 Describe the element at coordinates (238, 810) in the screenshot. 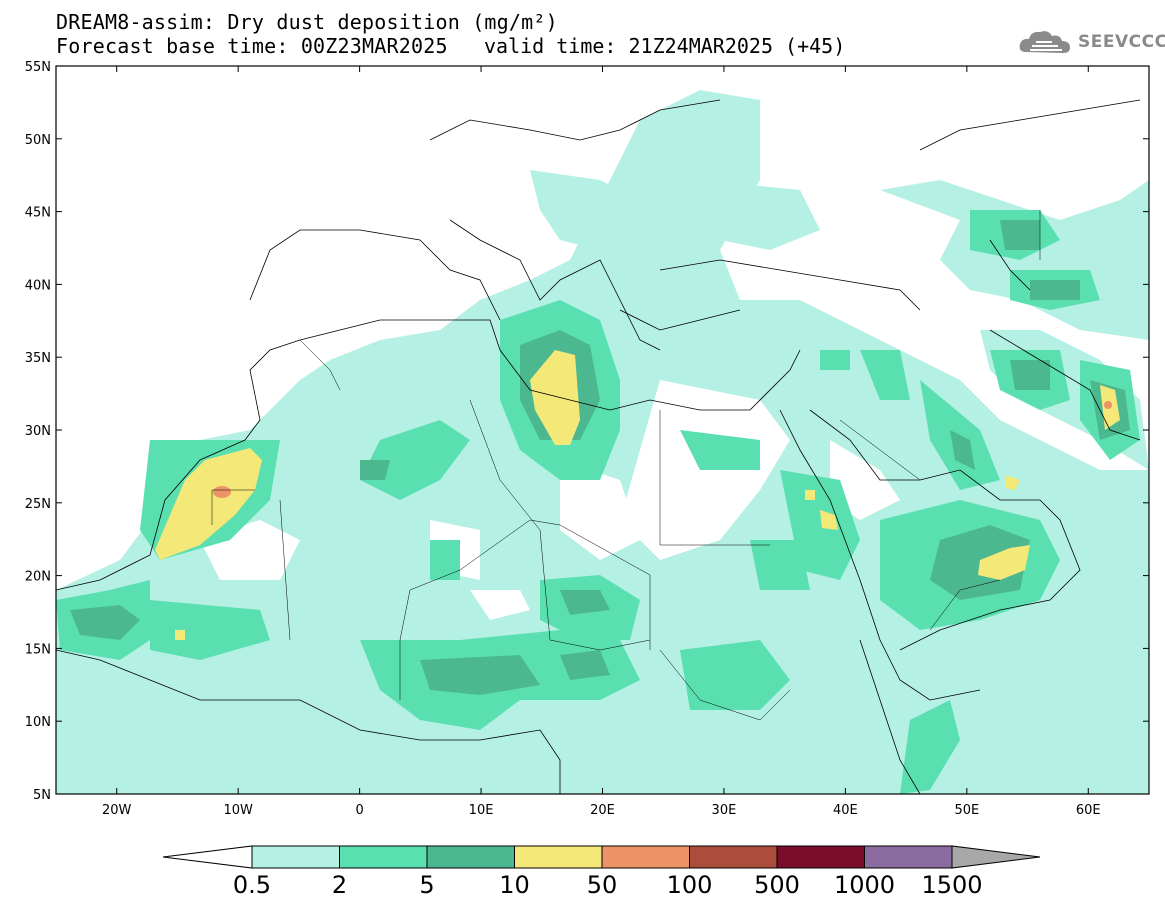

I see `lon-label: 10W` at that location.